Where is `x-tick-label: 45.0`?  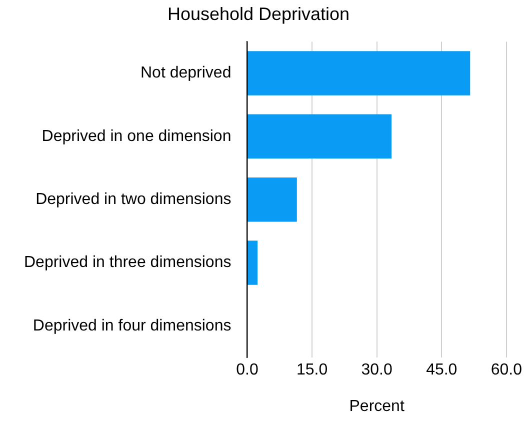 x-tick-label: 45.0 is located at coordinates (442, 370).